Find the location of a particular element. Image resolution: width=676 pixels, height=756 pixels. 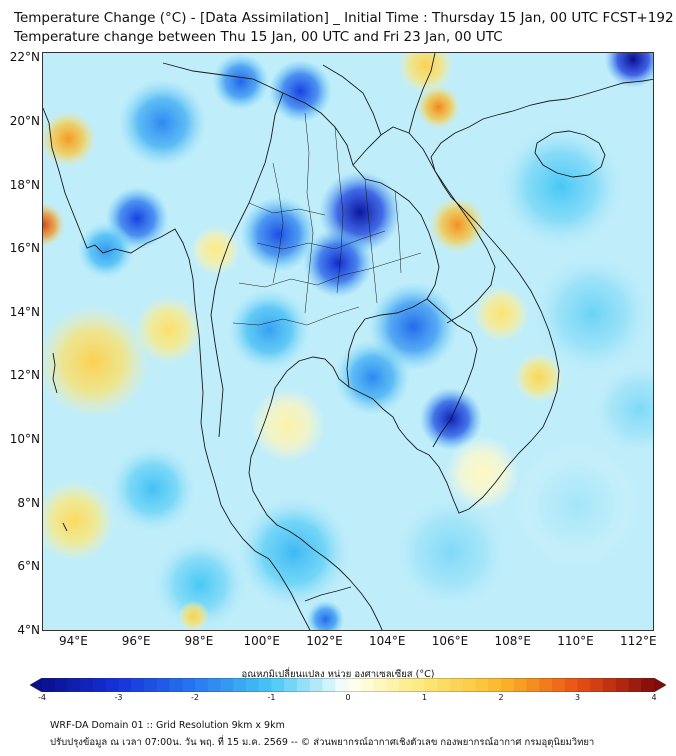

indochina-south-coast is located at coordinates (479, 335).